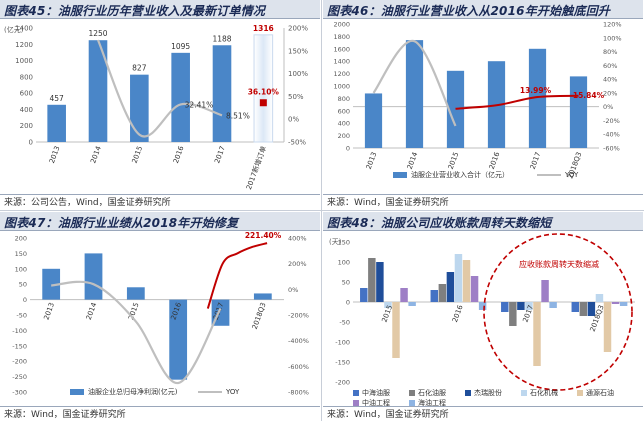  Describe the element at coordinates (159, 88) in the screenshot. I see `growth-line` at that location.